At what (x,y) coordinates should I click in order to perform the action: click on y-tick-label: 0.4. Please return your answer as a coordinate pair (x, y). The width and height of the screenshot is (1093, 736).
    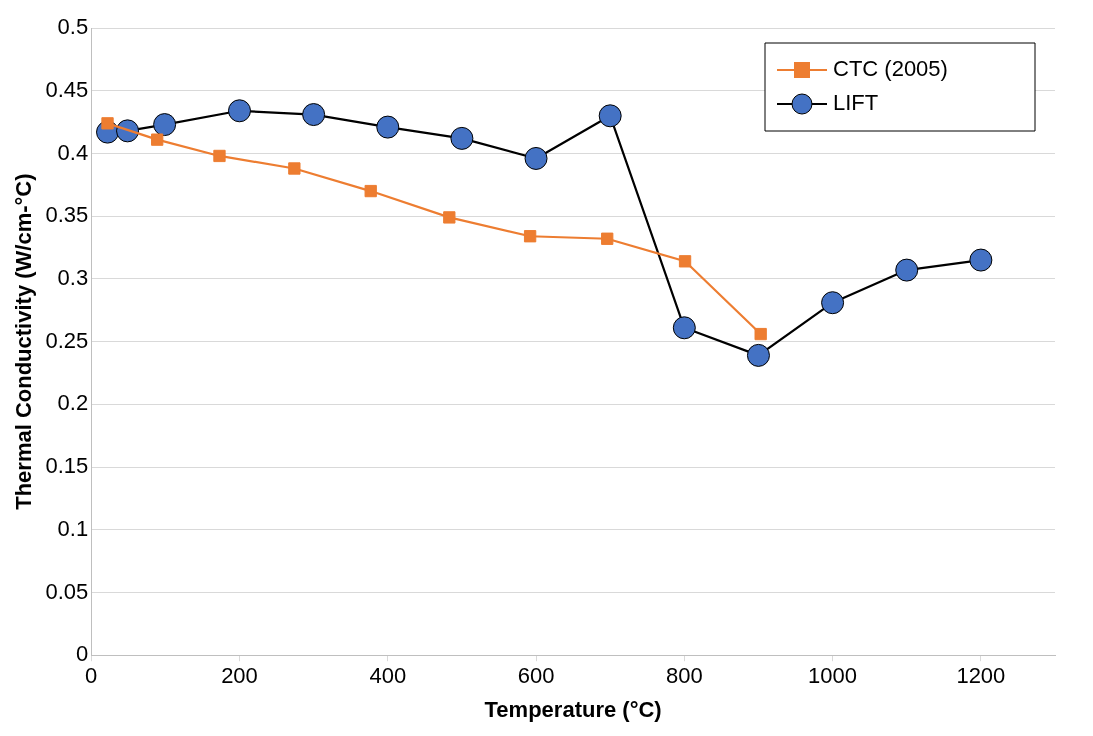
    Looking at the image, I should click on (73, 152).